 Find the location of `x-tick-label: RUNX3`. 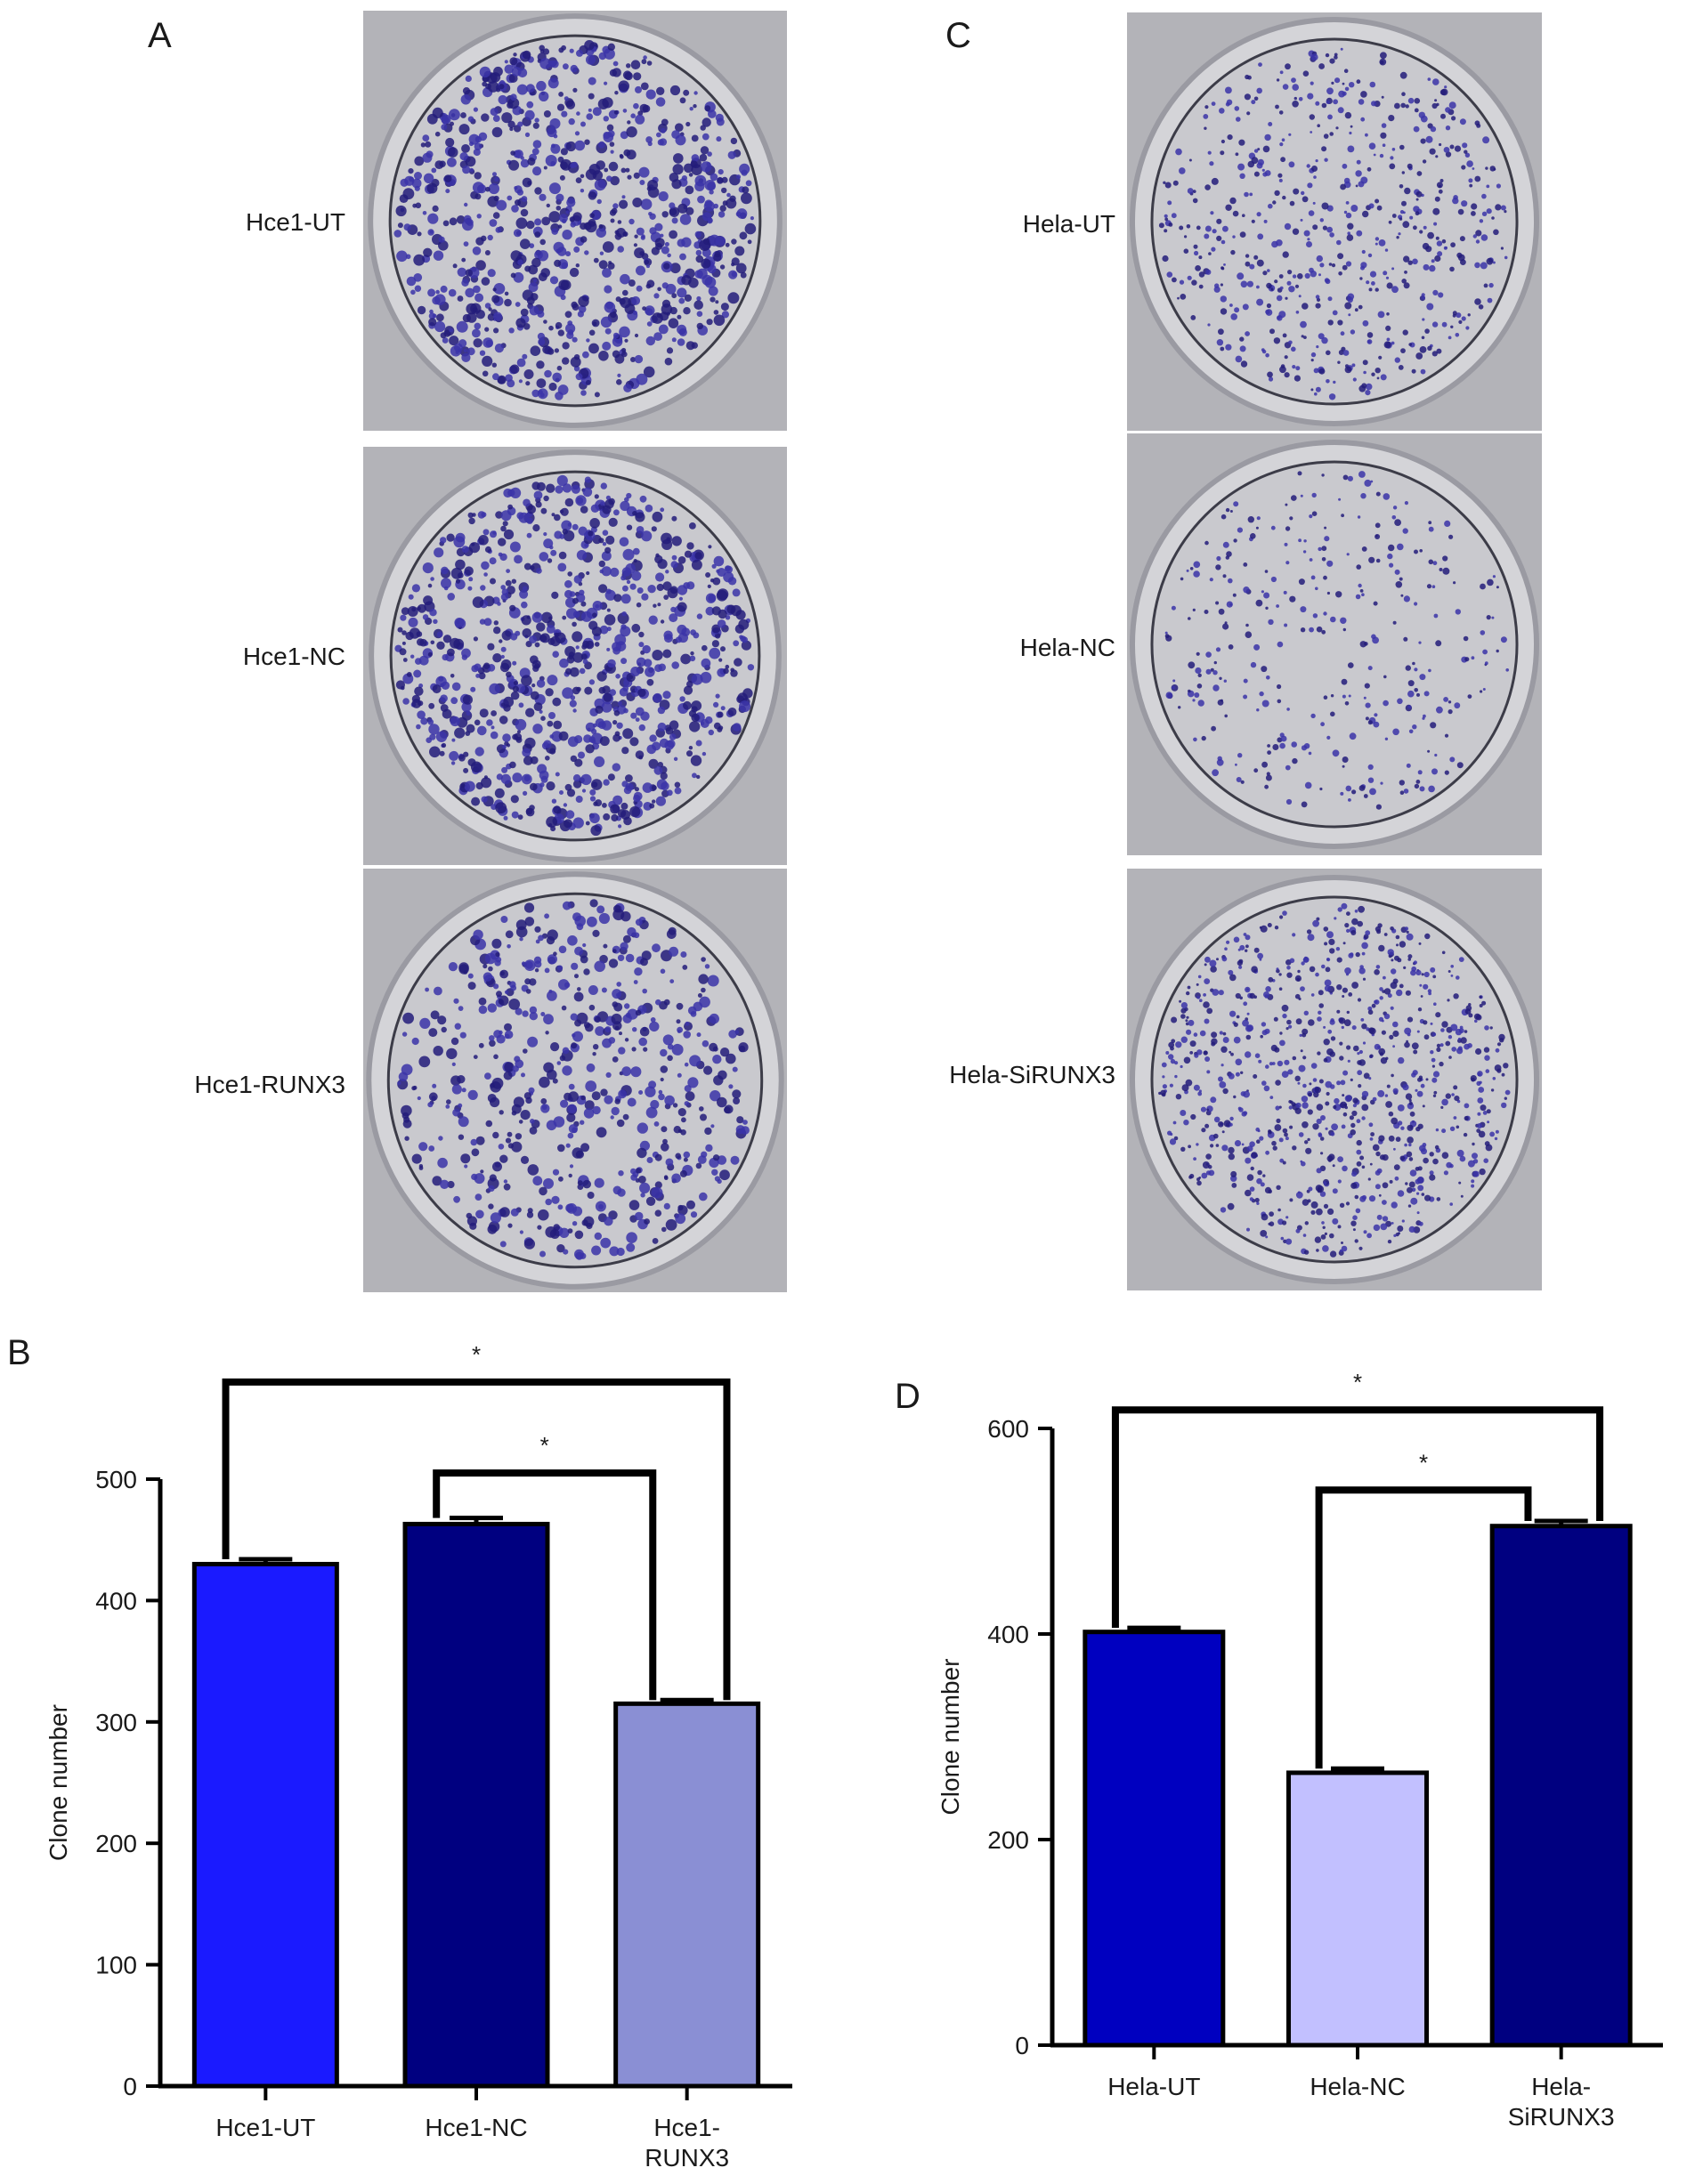

x-tick-label: RUNX3 is located at coordinates (687, 2158).